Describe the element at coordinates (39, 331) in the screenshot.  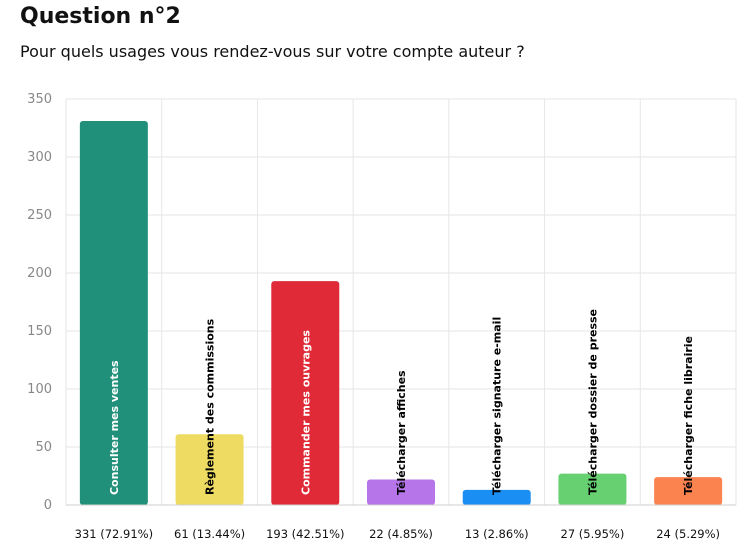
I see `y-tick-label: 150` at that location.